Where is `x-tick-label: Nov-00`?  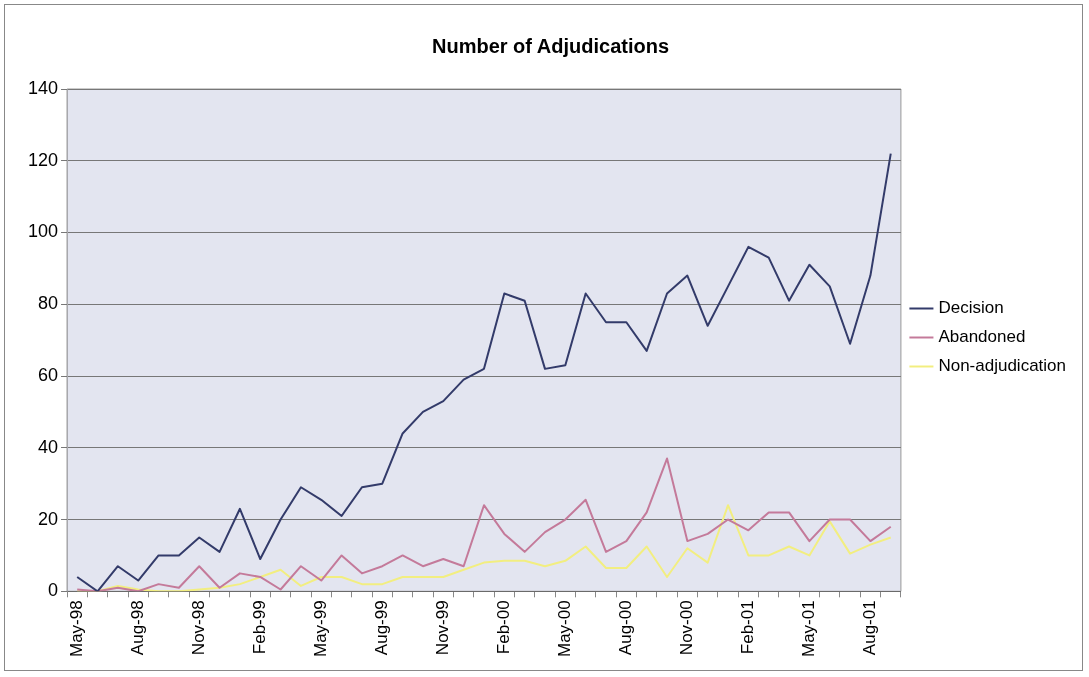 x-tick-label: Nov-00 is located at coordinates (687, 628).